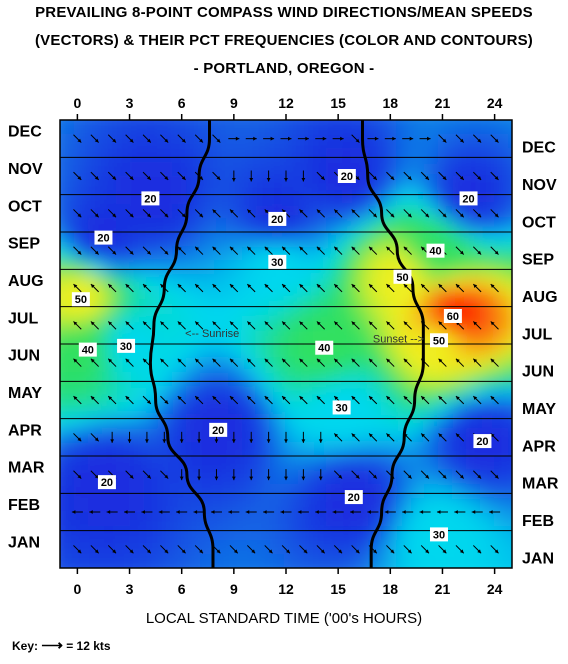 The image size is (568, 664). I want to click on contour-label-text: 50, so click(402, 278).